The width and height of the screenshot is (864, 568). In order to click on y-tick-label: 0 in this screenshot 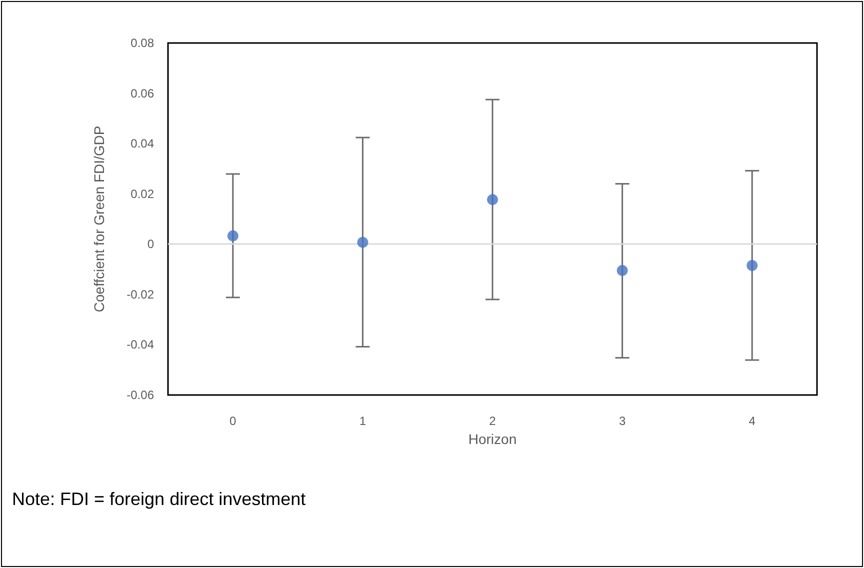, I will do `click(150, 244)`.